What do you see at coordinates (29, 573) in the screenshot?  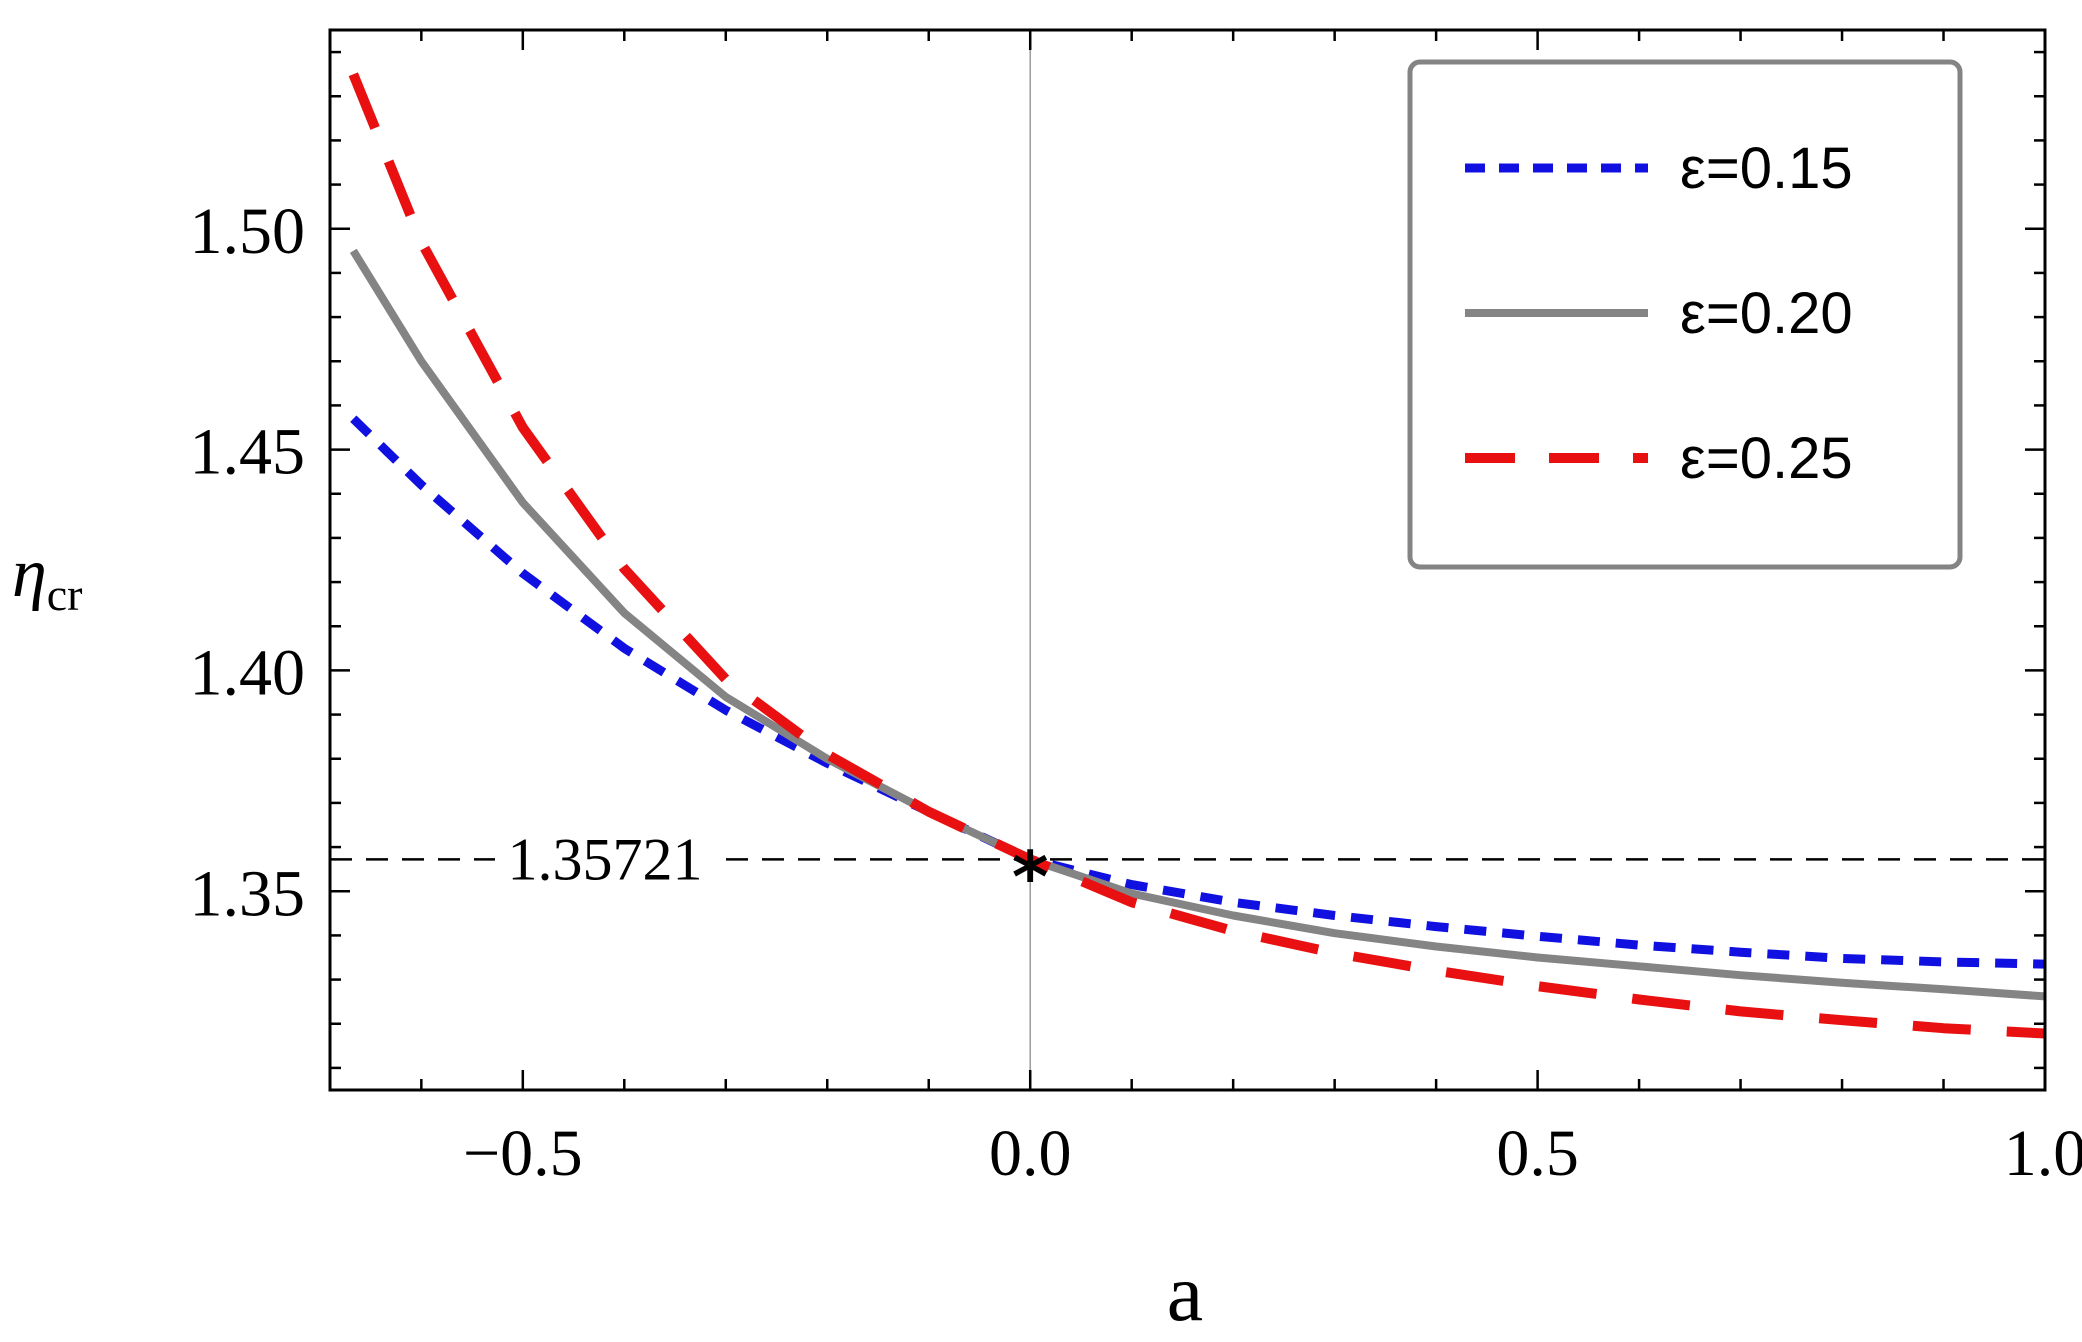 I see `y-axis-title-symbol: η` at bounding box center [29, 573].